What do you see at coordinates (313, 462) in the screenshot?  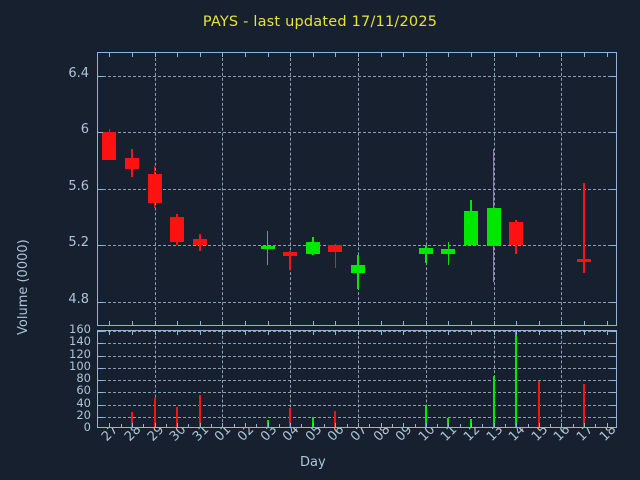 I see `day-axis-title: Day` at bounding box center [313, 462].